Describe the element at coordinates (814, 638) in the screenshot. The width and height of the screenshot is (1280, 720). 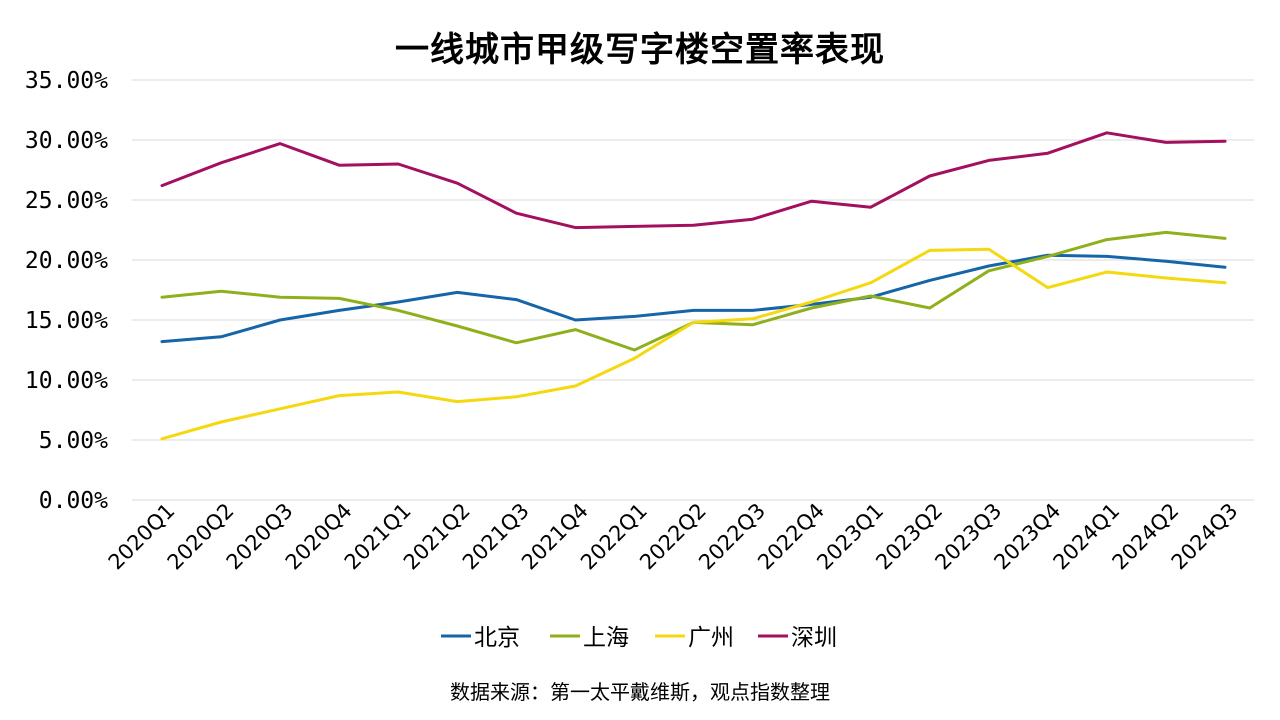
I see `legend-label: 深圳` at that location.